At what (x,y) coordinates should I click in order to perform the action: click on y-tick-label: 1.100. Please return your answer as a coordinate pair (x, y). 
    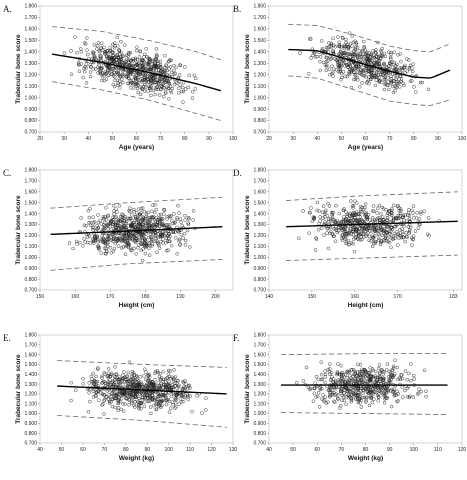
    Looking at the image, I should click on (30, 247).